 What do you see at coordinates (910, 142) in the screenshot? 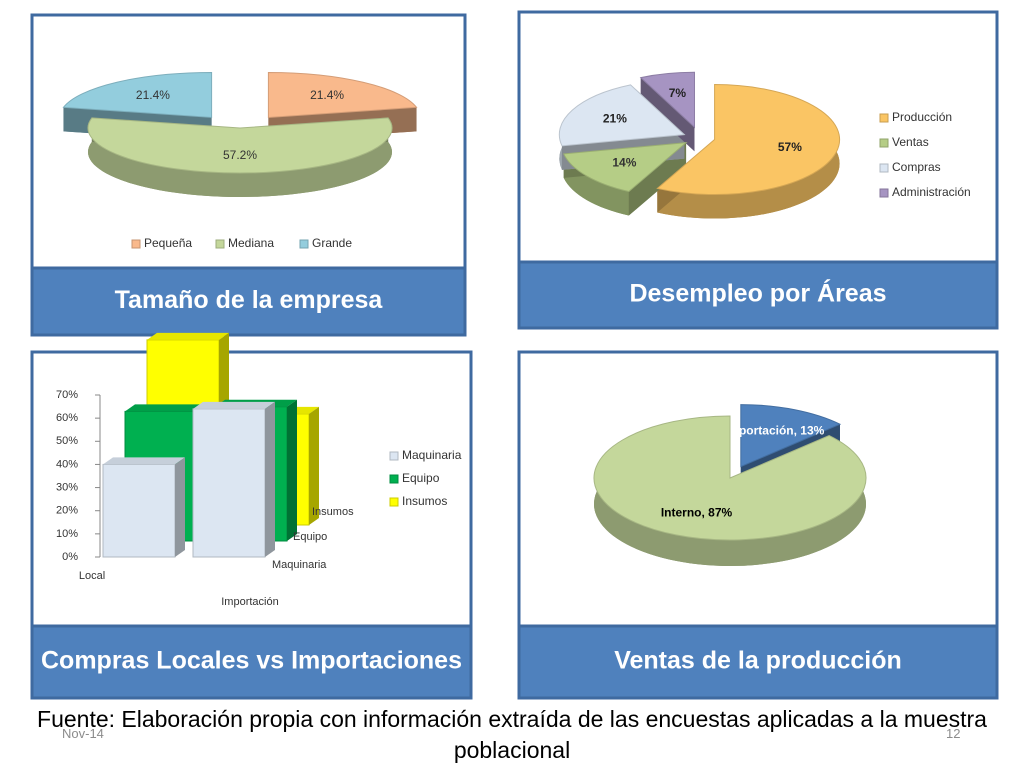
I see `legend-label: Ventas` at bounding box center [910, 142].